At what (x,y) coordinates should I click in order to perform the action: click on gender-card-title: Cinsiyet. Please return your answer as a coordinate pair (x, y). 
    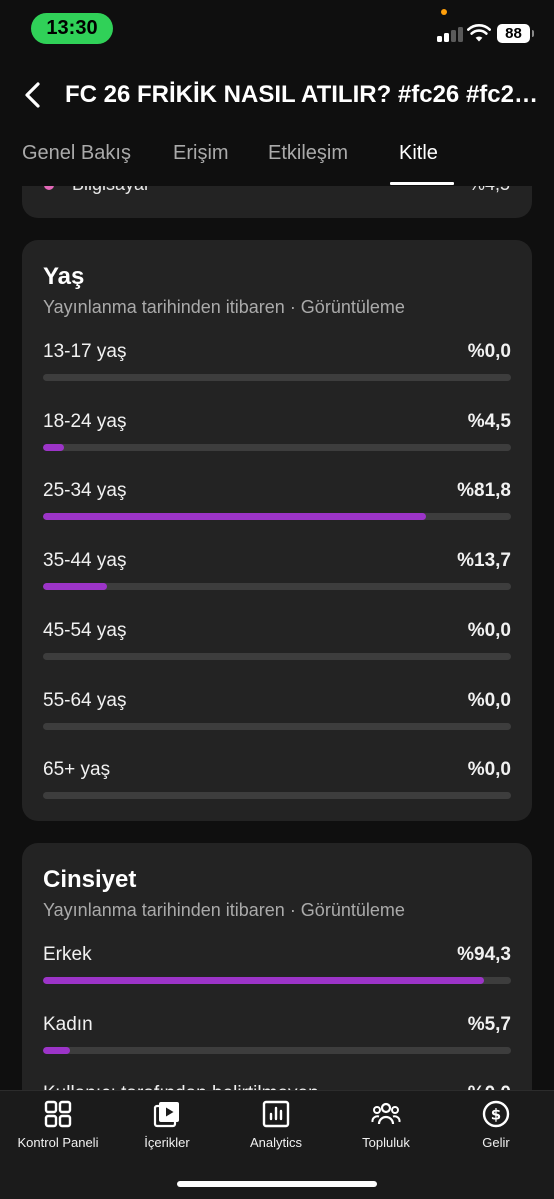
    Looking at the image, I should click on (90, 879).